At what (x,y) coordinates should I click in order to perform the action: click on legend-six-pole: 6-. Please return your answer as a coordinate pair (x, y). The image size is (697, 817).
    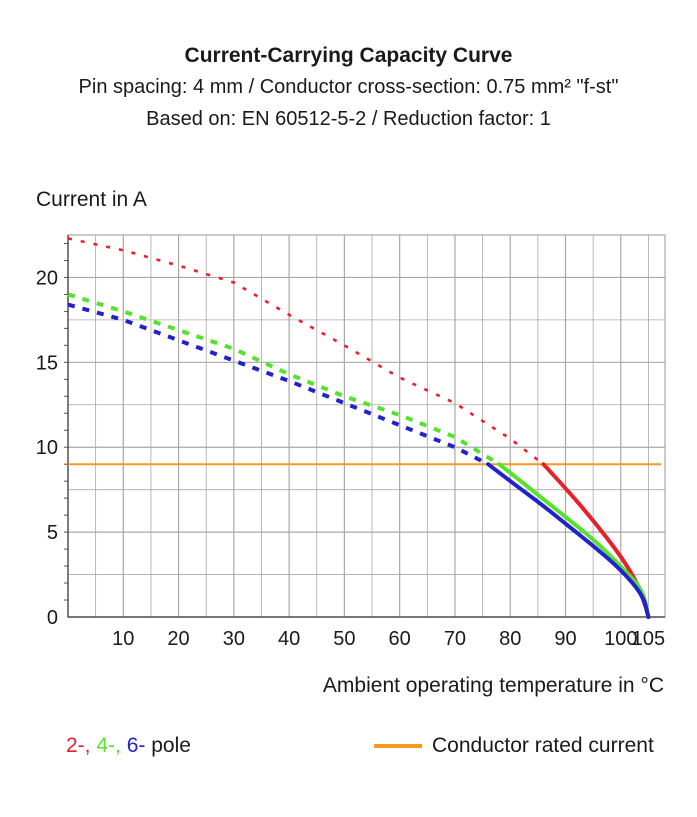
    Looking at the image, I should click on (136, 745).